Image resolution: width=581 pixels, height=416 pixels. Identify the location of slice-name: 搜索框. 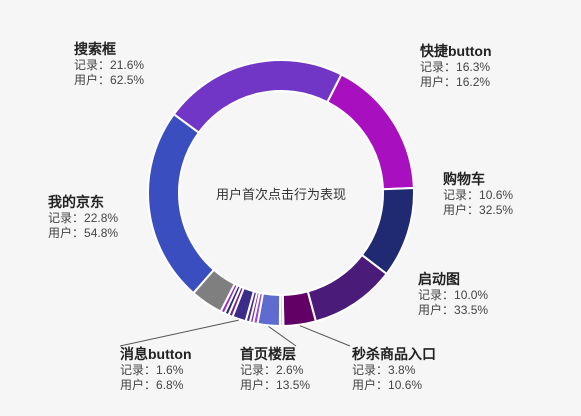
(95, 49).